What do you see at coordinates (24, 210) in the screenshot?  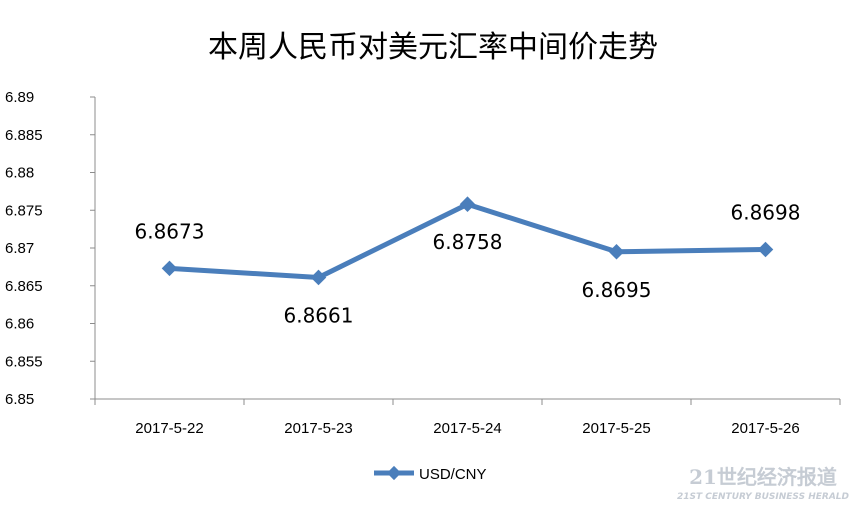 I see `y-tick-label: 6.875` at bounding box center [24, 210].